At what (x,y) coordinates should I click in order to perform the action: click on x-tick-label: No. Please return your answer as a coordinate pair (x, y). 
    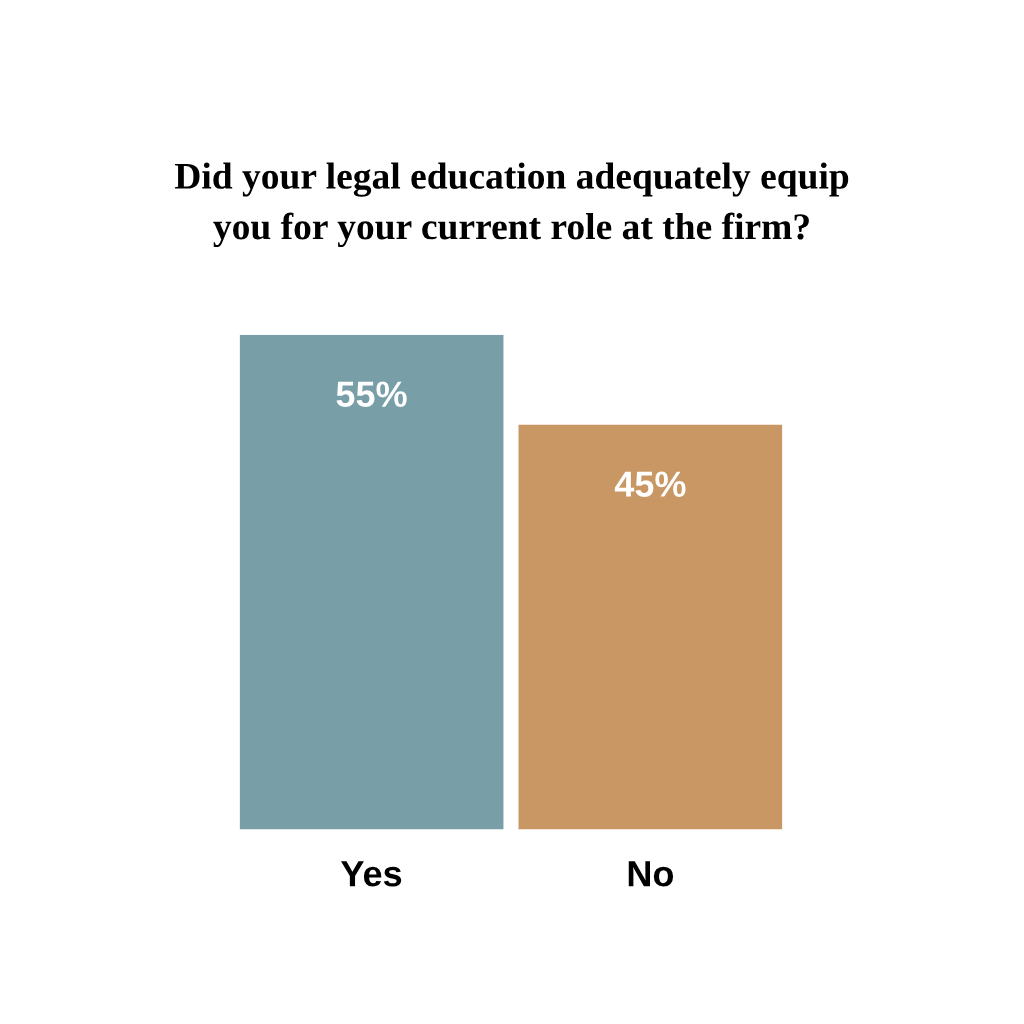
    Looking at the image, I should click on (651, 874).